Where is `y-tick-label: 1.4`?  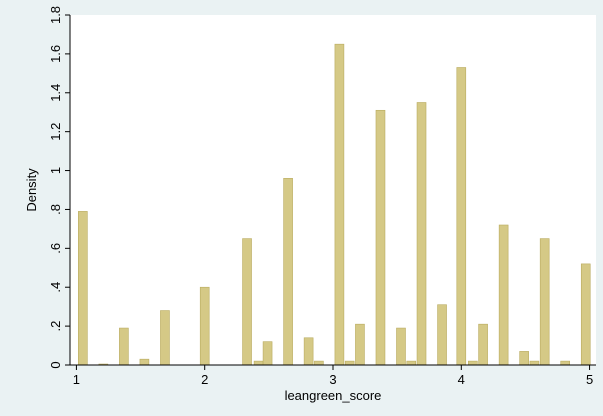
y-tick-label: 1.4 is located at coordinates (55, 93).